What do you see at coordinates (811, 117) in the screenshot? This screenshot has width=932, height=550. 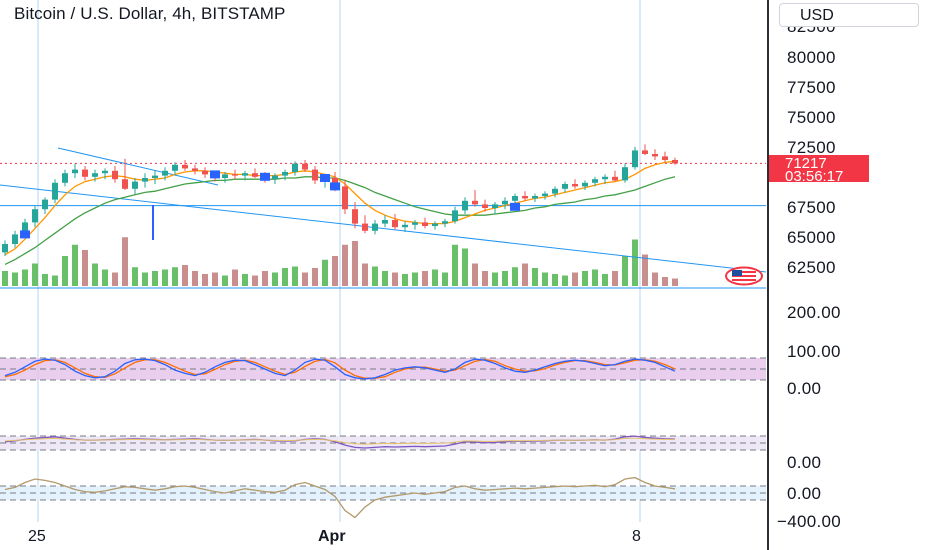 I see `price-tick-75000: 75000` at bounding box center [811, 117].